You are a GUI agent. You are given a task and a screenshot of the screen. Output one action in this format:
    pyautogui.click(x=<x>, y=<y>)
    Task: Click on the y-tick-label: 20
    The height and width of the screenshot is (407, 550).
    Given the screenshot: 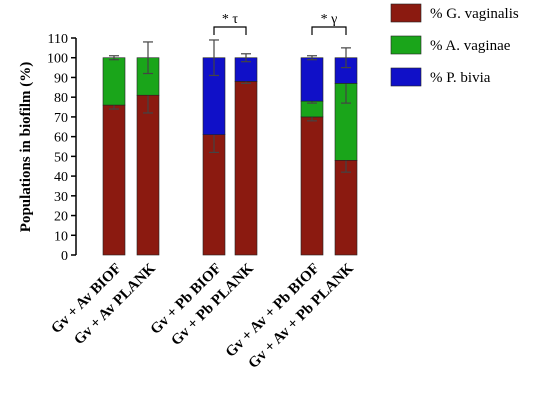 What is the action you would take?
    pyautogui.click(x=61, y=217)
    